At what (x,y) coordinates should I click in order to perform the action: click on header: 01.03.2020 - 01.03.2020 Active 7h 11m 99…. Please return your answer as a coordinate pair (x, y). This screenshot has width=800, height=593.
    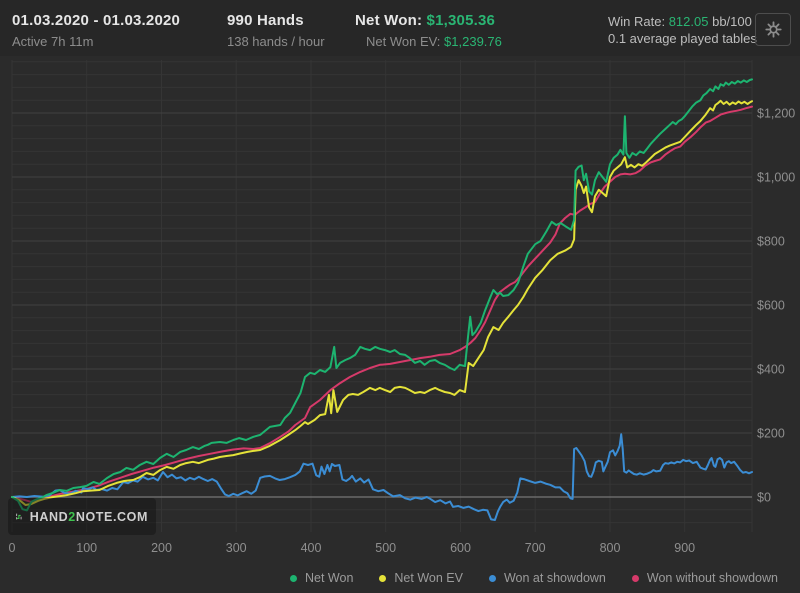
    Looking at the image, I should click on (400, 28).